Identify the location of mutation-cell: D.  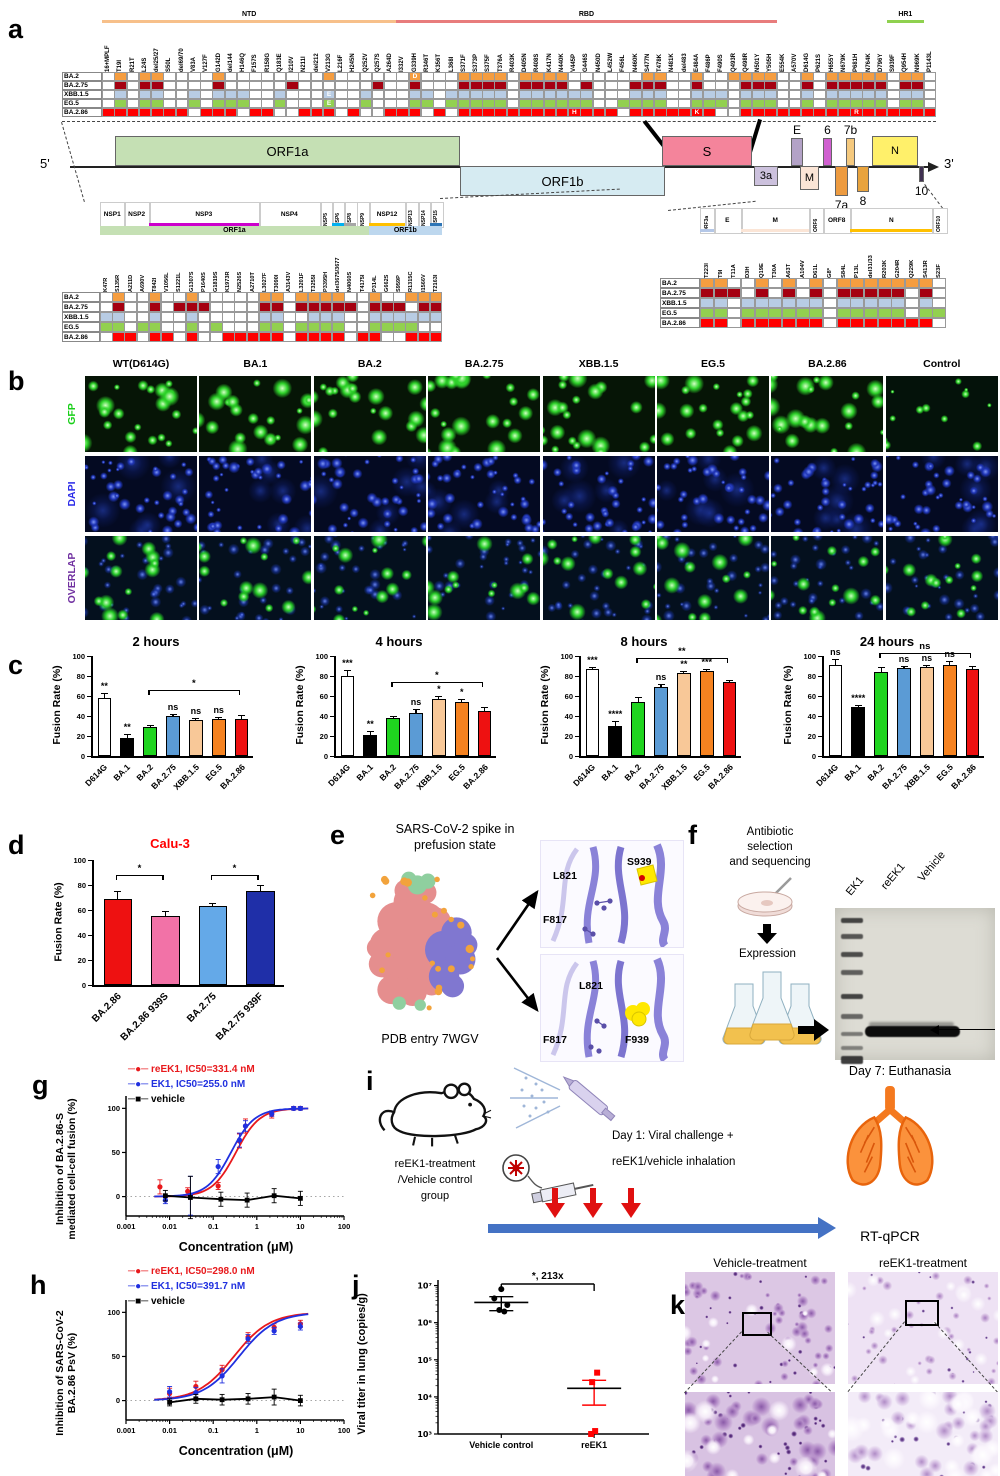
(415, 76).